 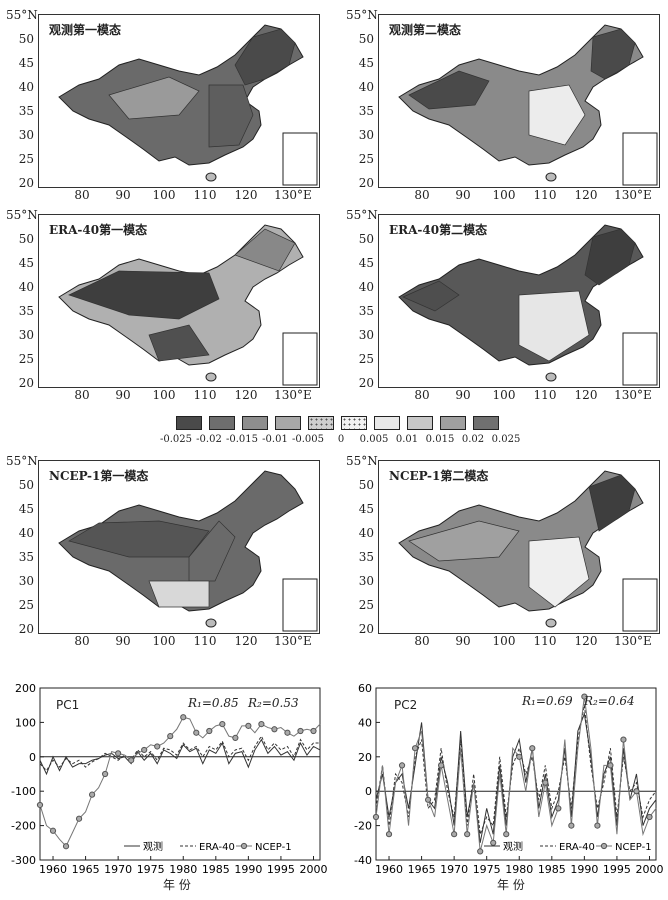 What do you see at coordinates (366, 605) in the screenshot?
I see `lat-tick-label: 25` at bounding box center [366, 605].